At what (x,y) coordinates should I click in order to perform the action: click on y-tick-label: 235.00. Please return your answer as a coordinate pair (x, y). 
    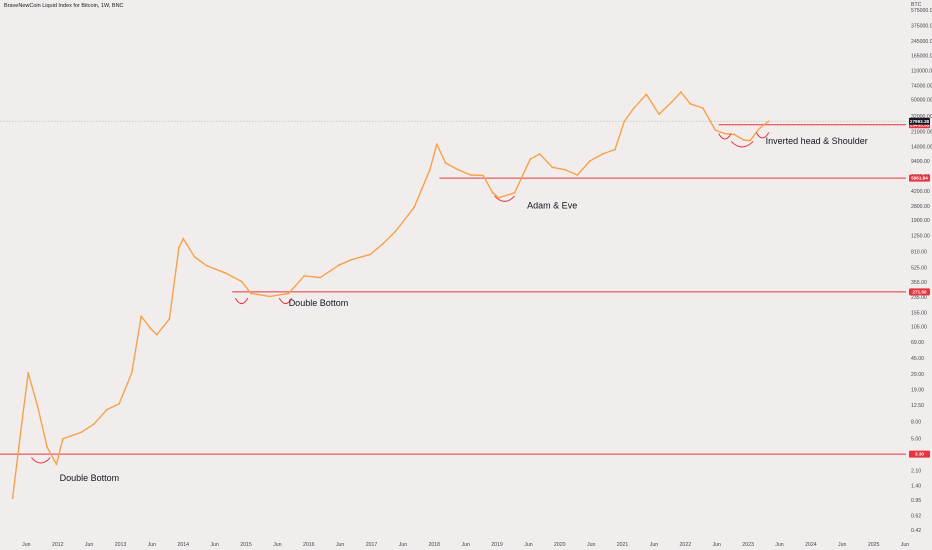
    Looking at the image, I should click on (919, 298).